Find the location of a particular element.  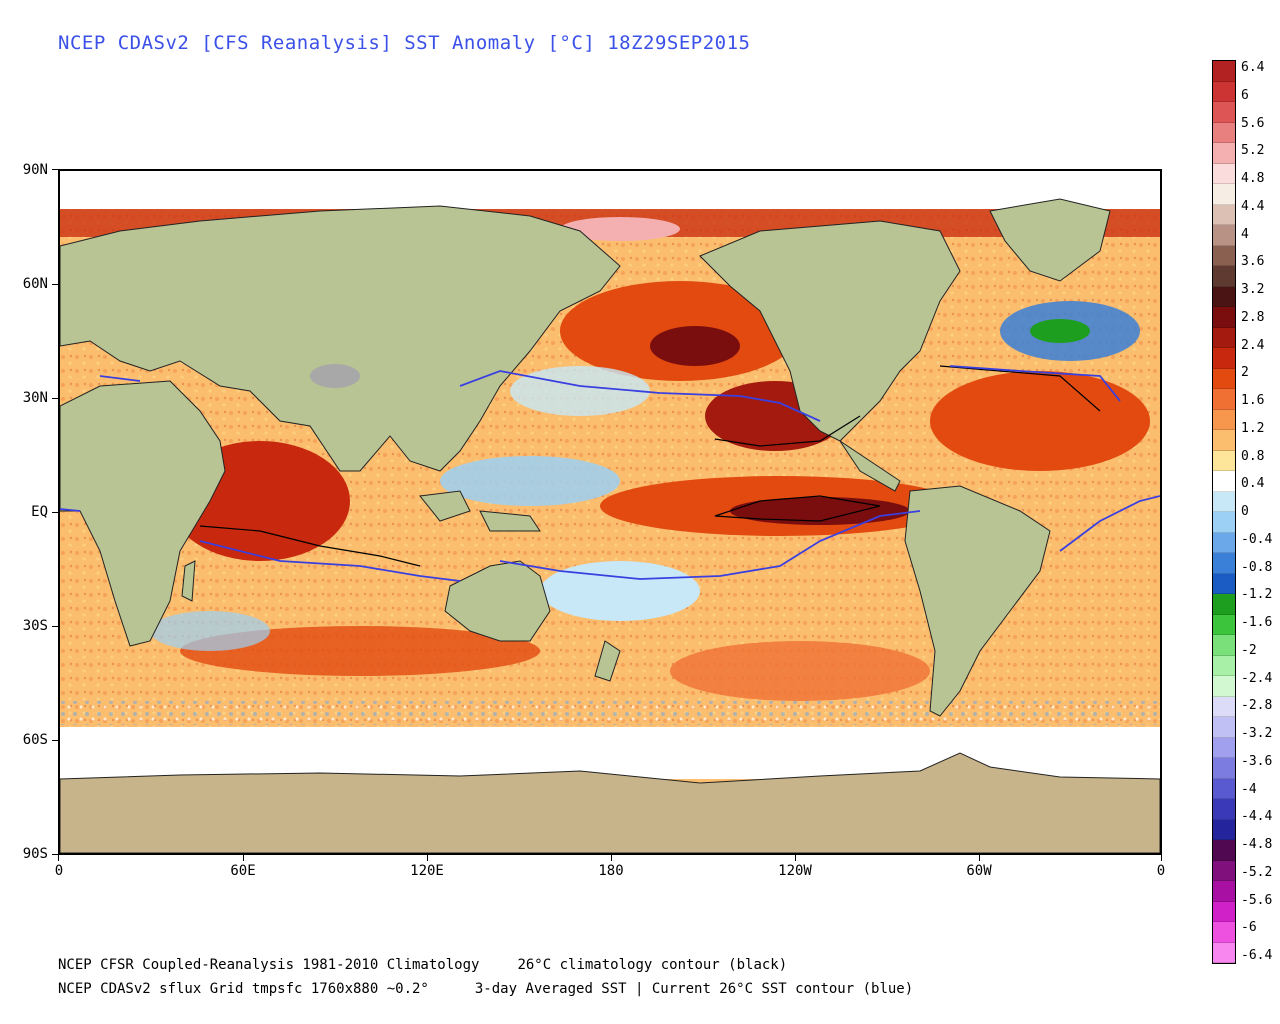

footer-climatology-contour-note: 26°C climatology contour (black) is located at coordinates (652, 965).